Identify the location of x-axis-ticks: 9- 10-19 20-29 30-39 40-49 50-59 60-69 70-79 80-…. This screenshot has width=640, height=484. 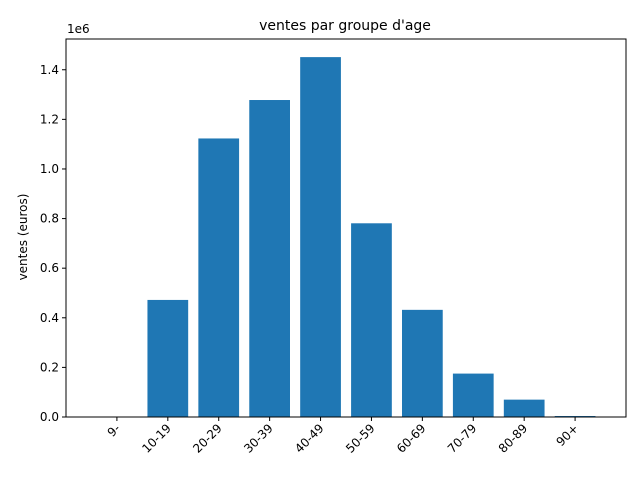
(343, 436).